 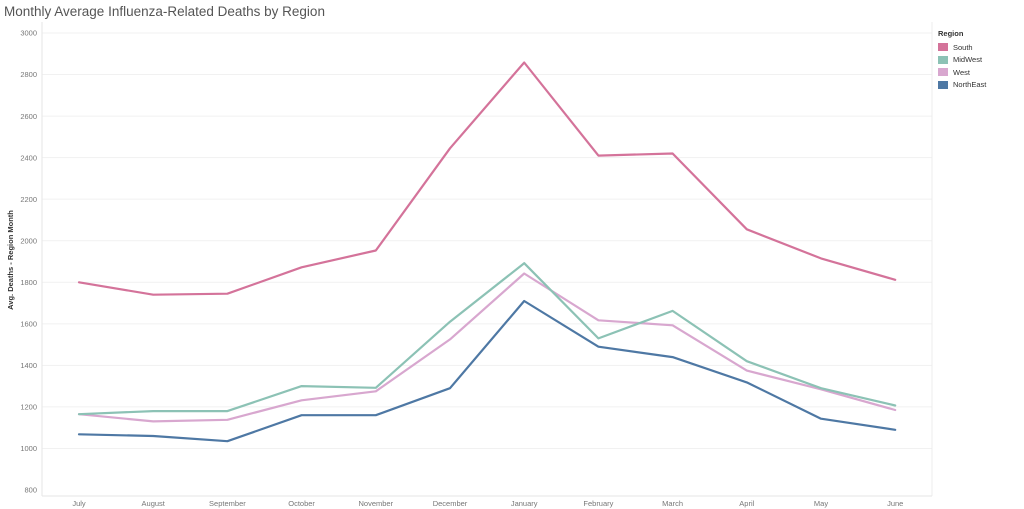 I want to click on legend-item-midwest: MidWest, so click(x=962, y=60).